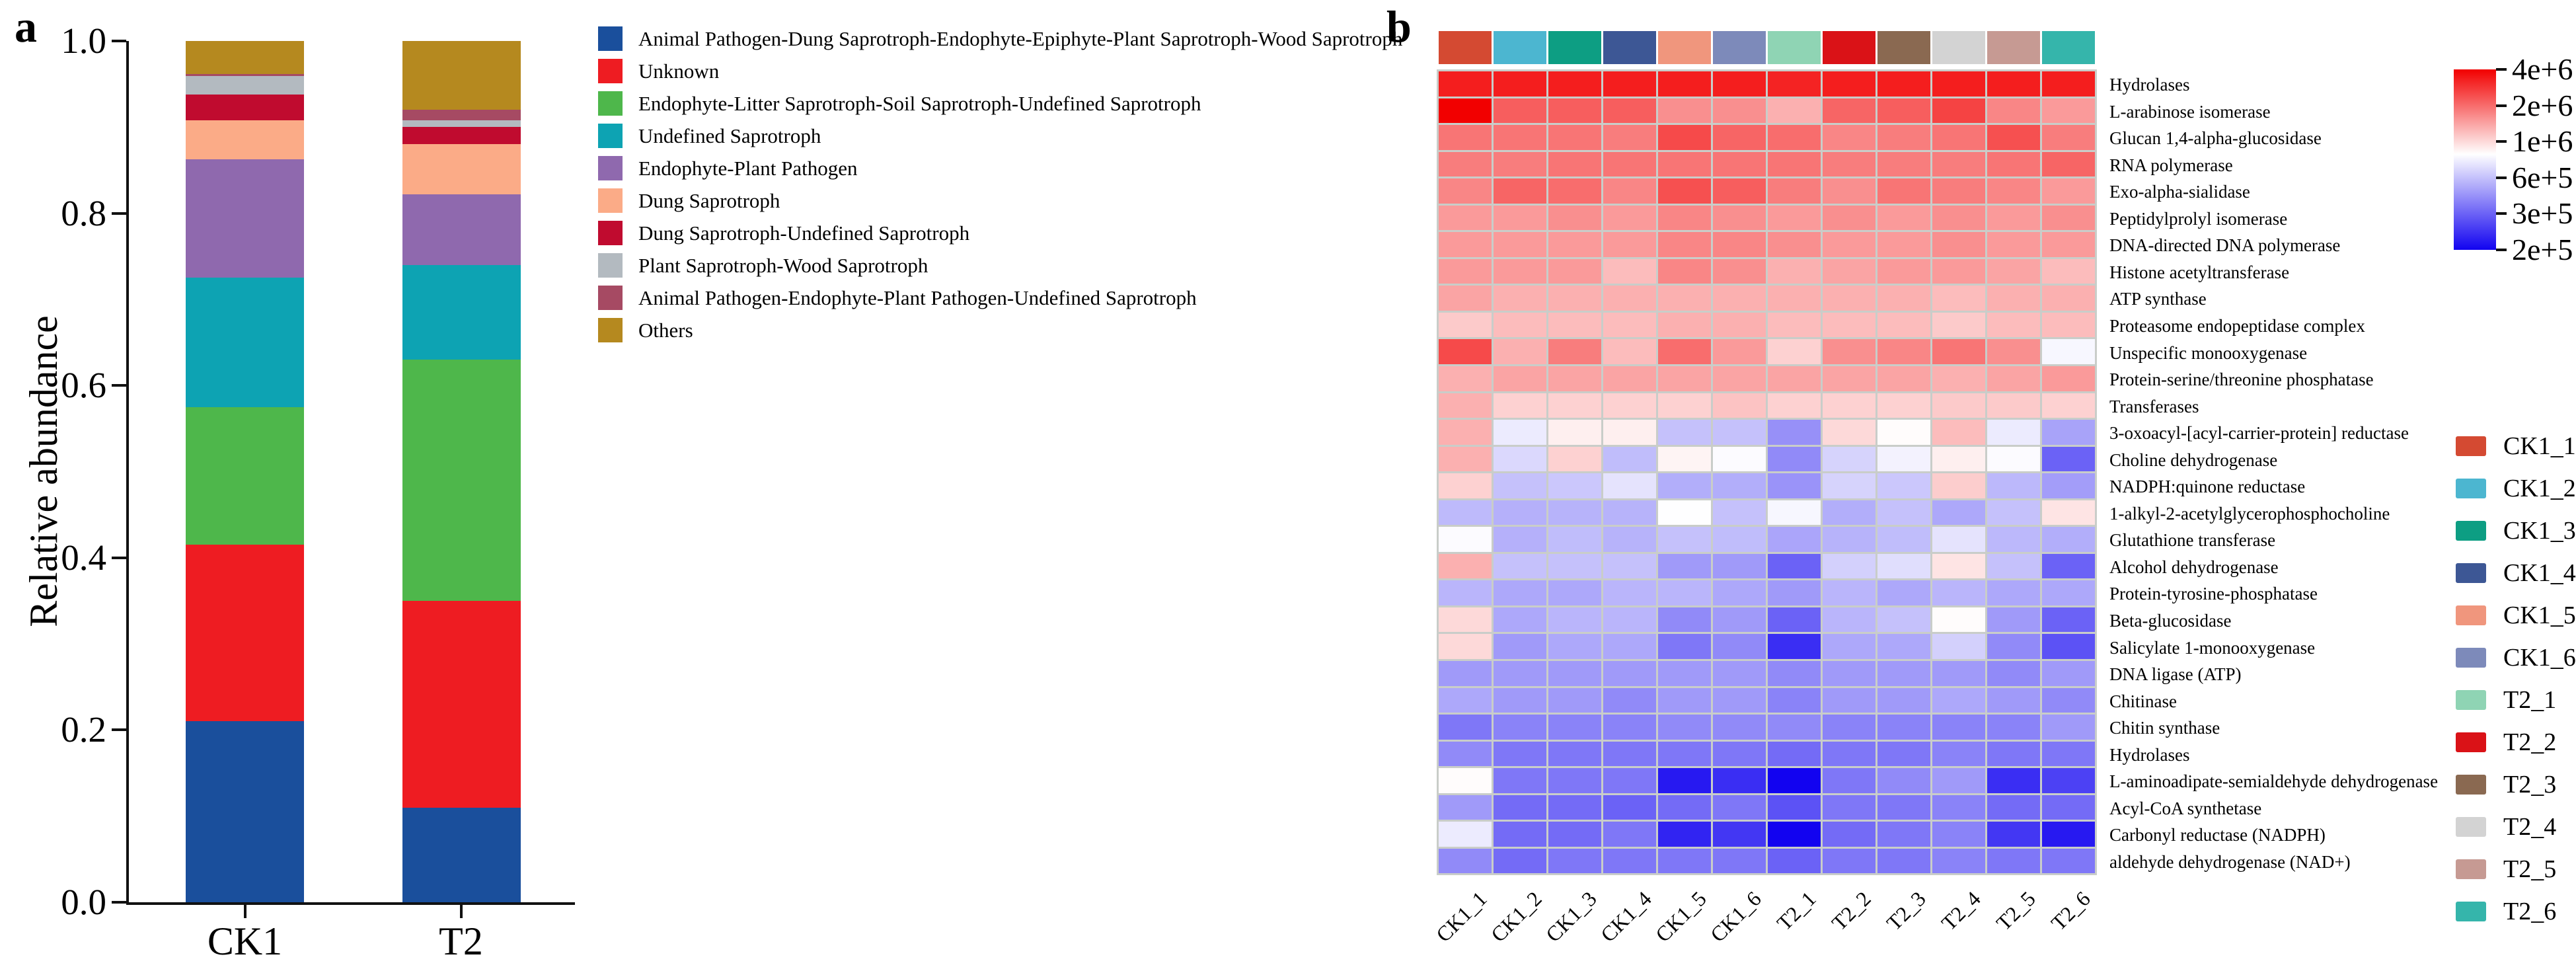  Describe the element at coordinates (2516, 742) in the screenshot. I see `sample-legend-item: T2_2` at that location.